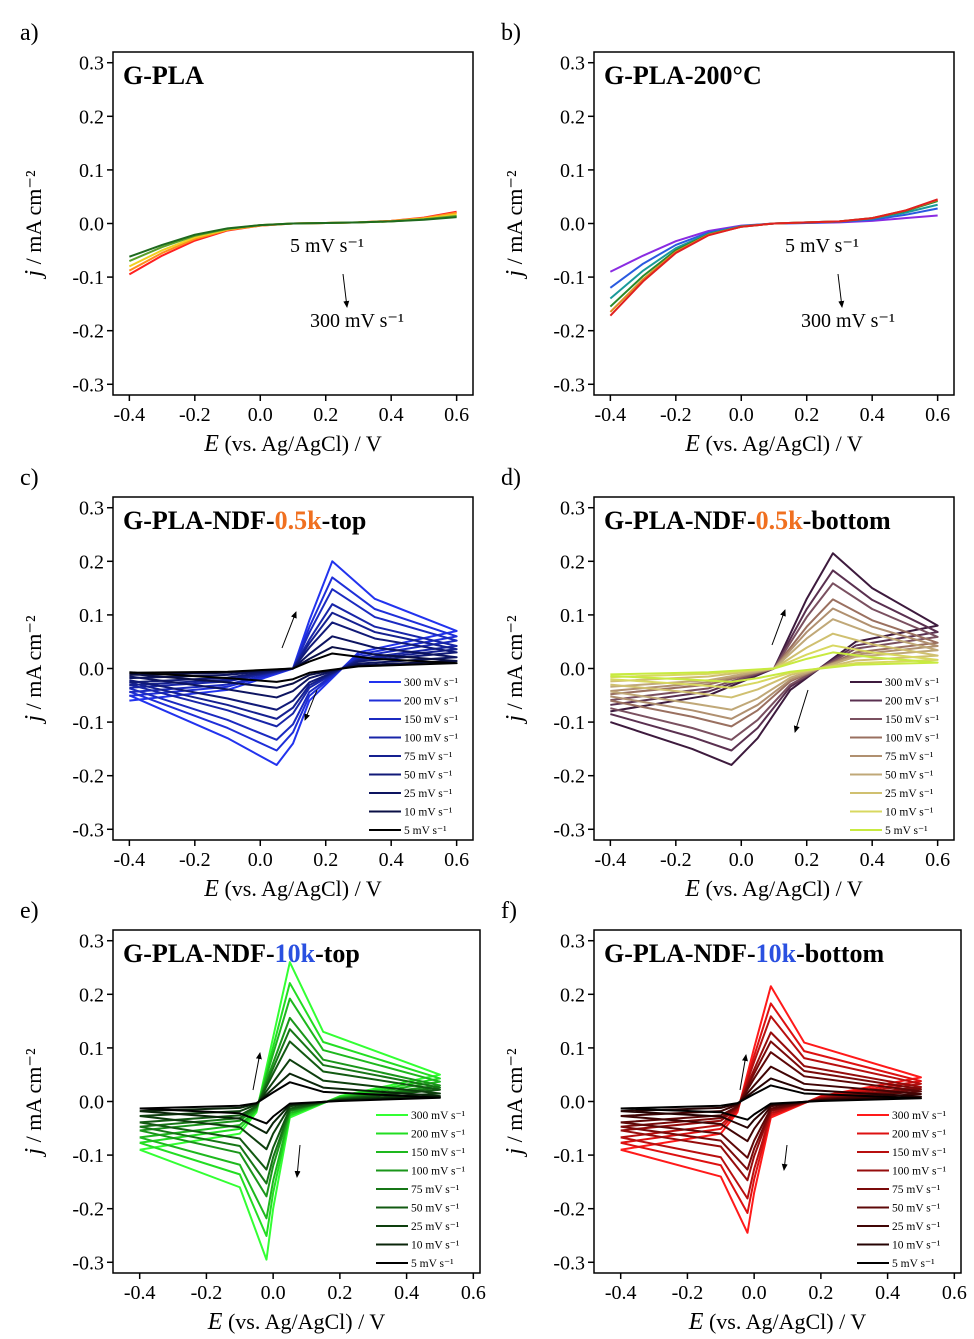  Describe the element at coordinates (841, 290) in the screenshot. I see `annotation-arrow` at that location.